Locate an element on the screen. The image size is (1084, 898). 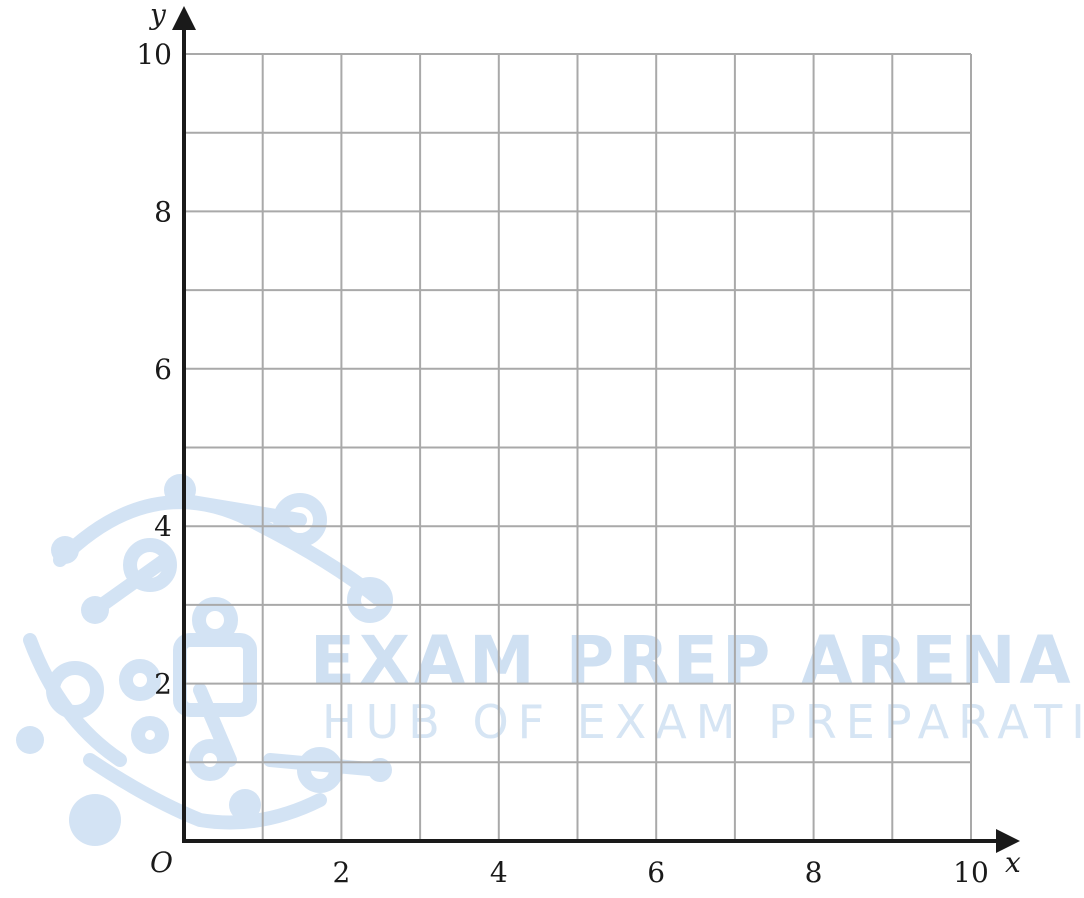
y-axis-arrowhead is located at coordinates (184, 18).